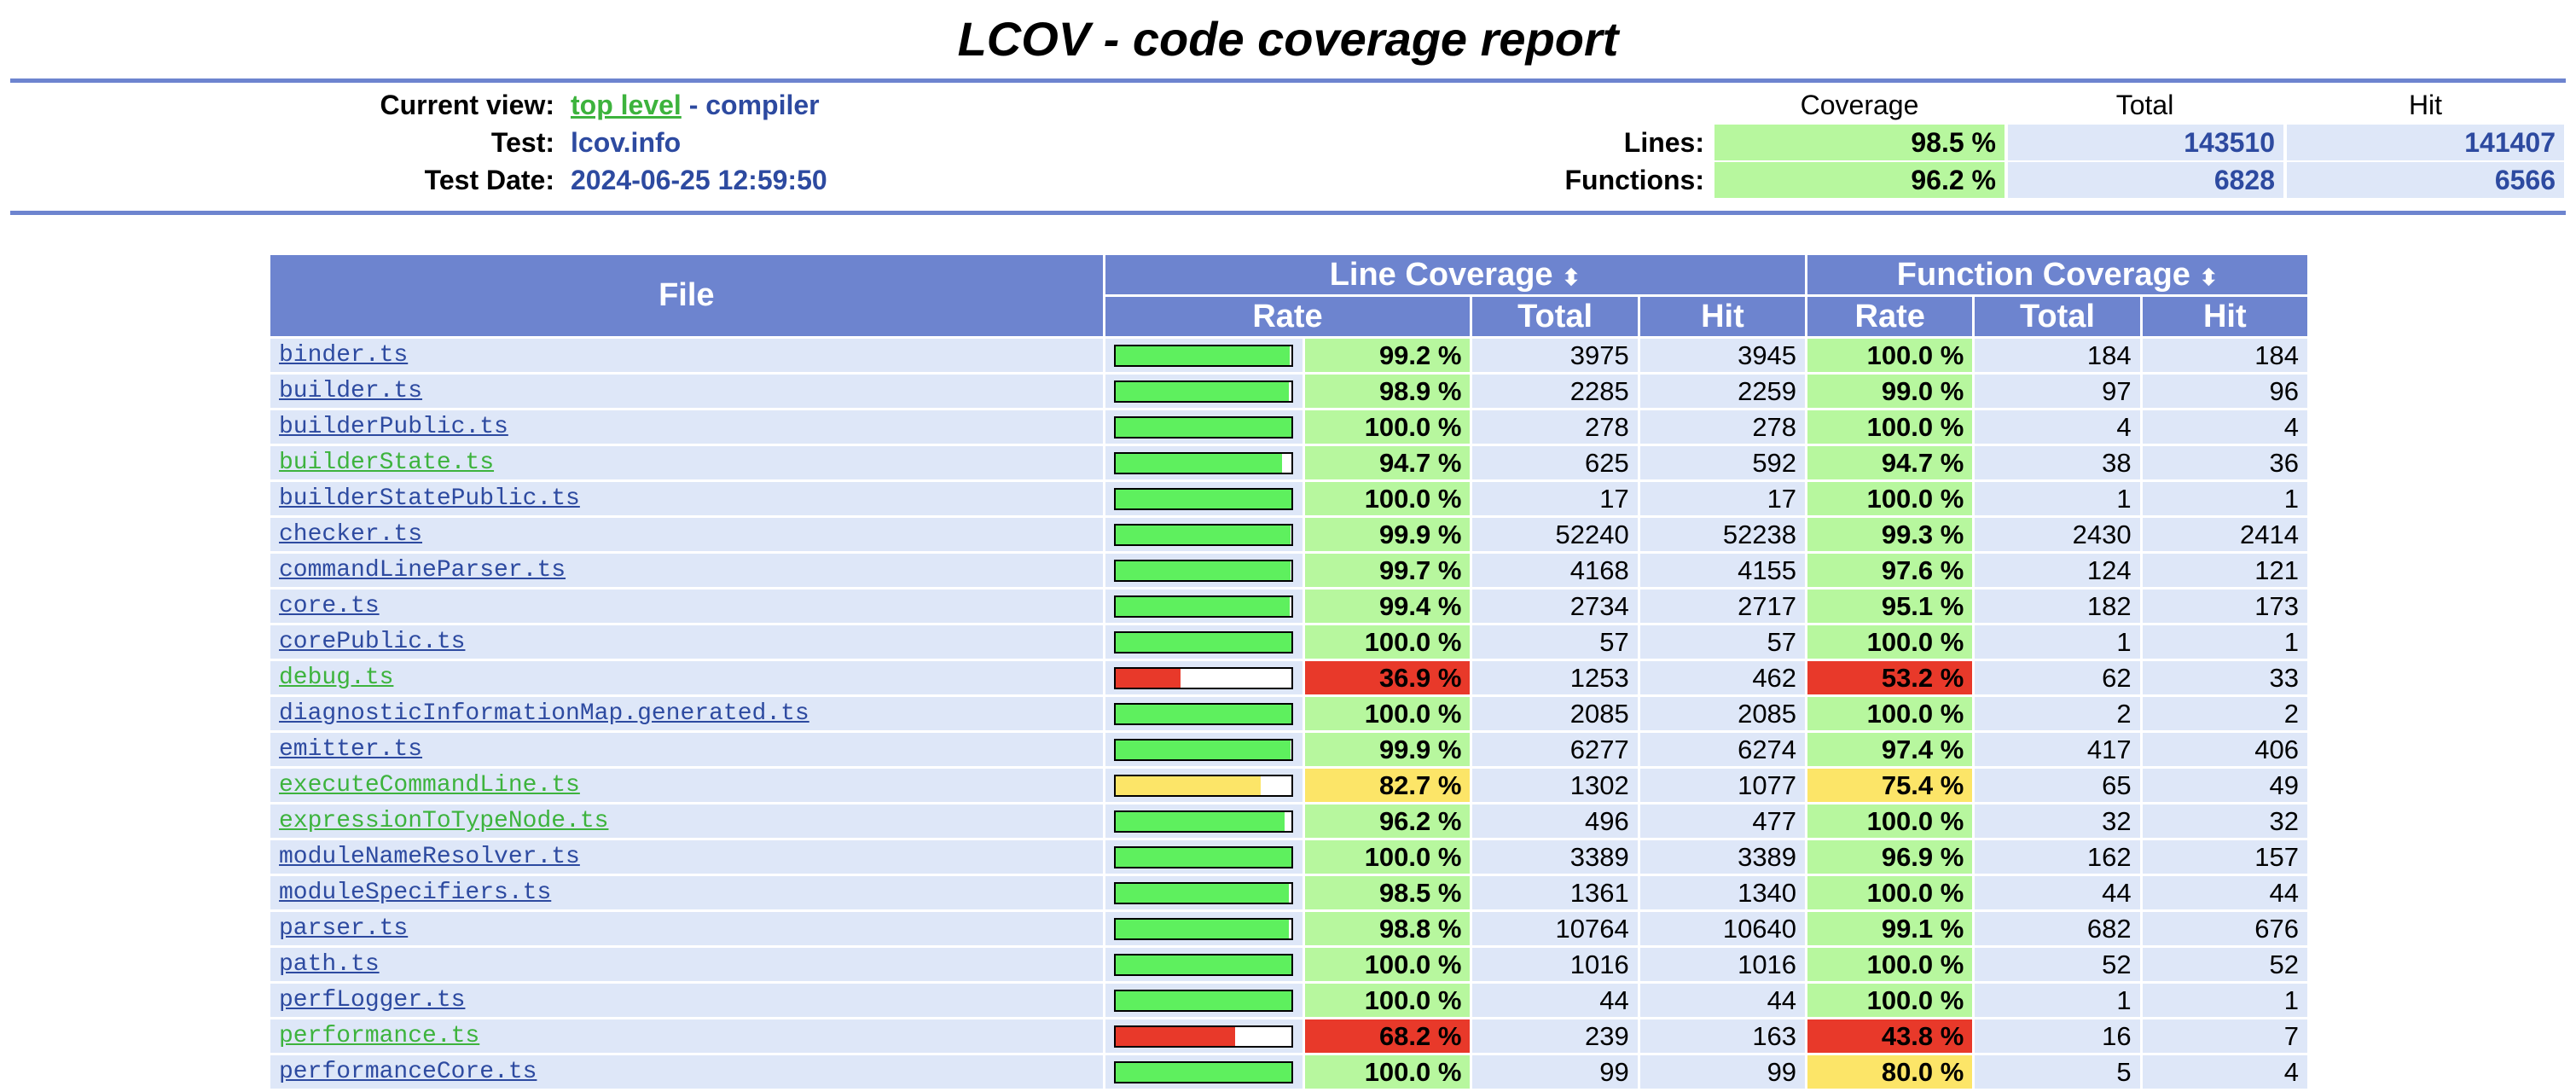 Image resolution: width=2576 pixels, height=1092 pixels. I want to click on function-hit-cell: 52, so click(2224, 964).